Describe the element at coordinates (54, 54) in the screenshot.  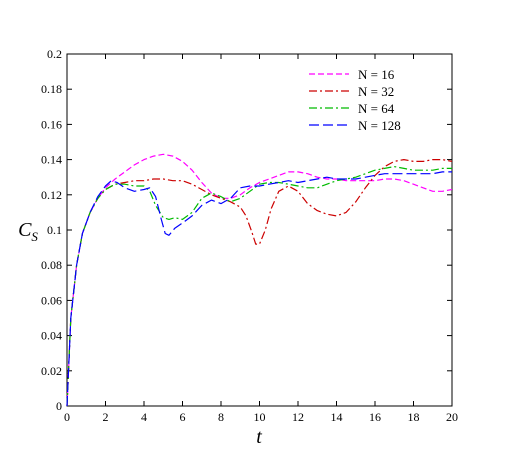
I see `y-tick-label: 0.2` at that location.